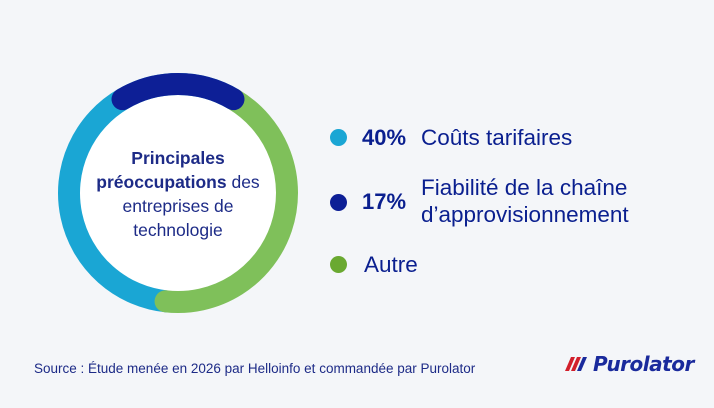 This screenshot has width=714, height=408. What do you see at coordinates (178, 206) in the screenshot?
I see `center-line3: entreprises de` at bounding box center [178, 206].